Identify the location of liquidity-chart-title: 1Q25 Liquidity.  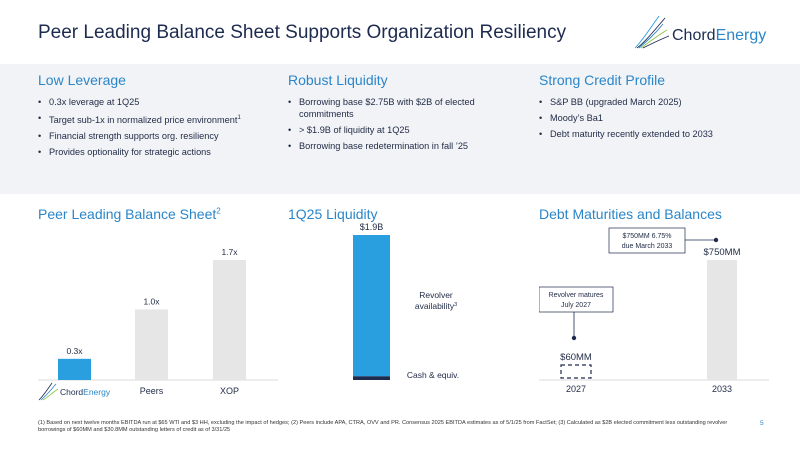
(333, 214).